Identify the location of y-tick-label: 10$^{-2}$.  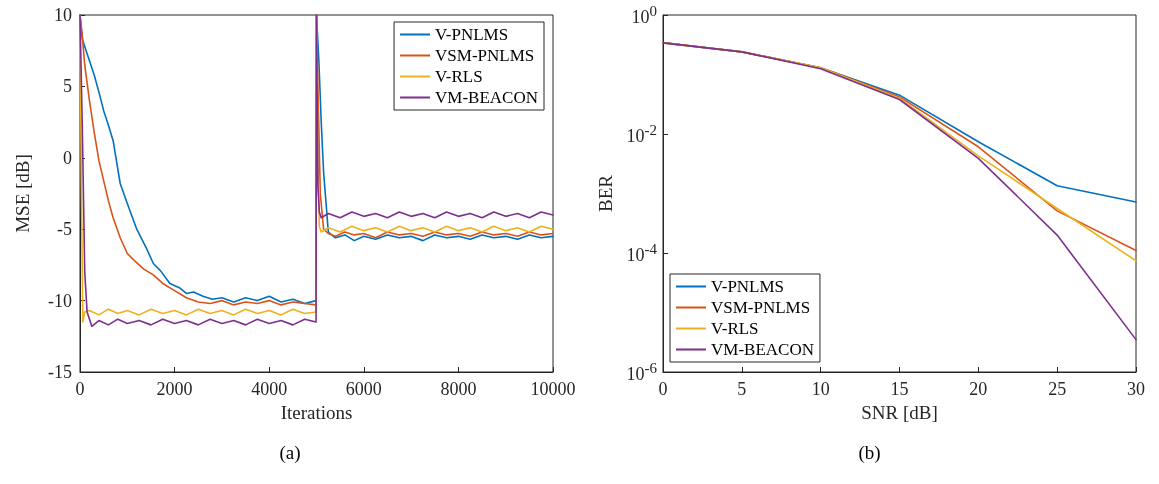
(641, 134).